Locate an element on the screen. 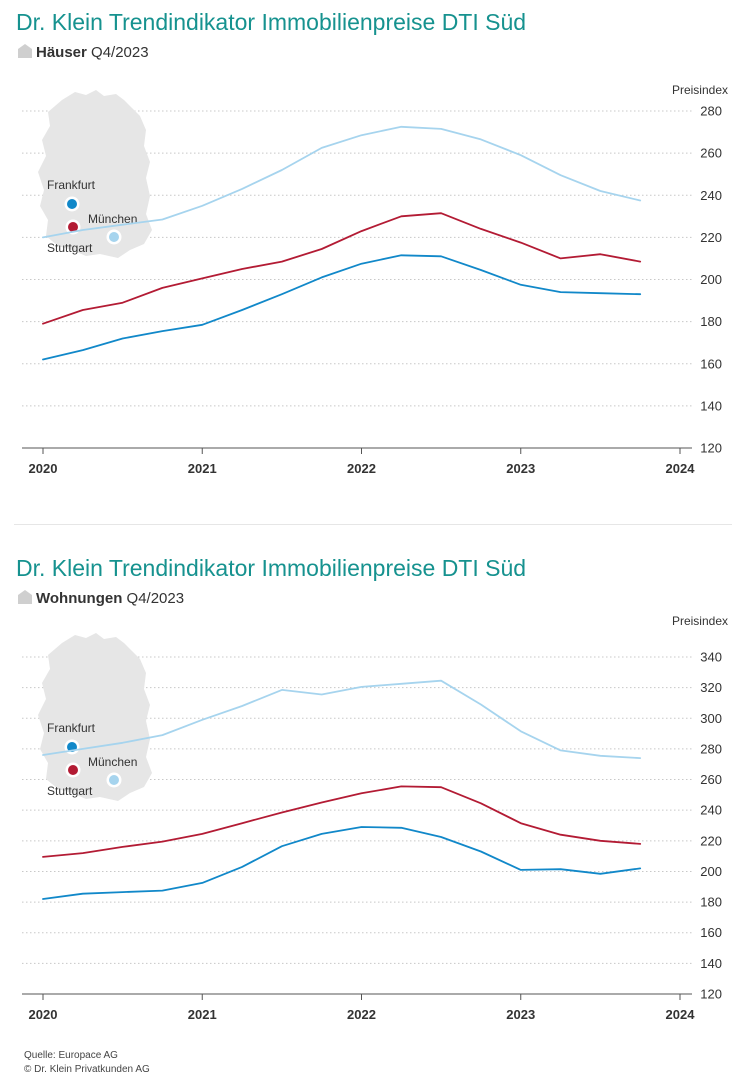  copyright-note: © Dr. Klein Privatkunden AG is located at coordinates (87, 1069).